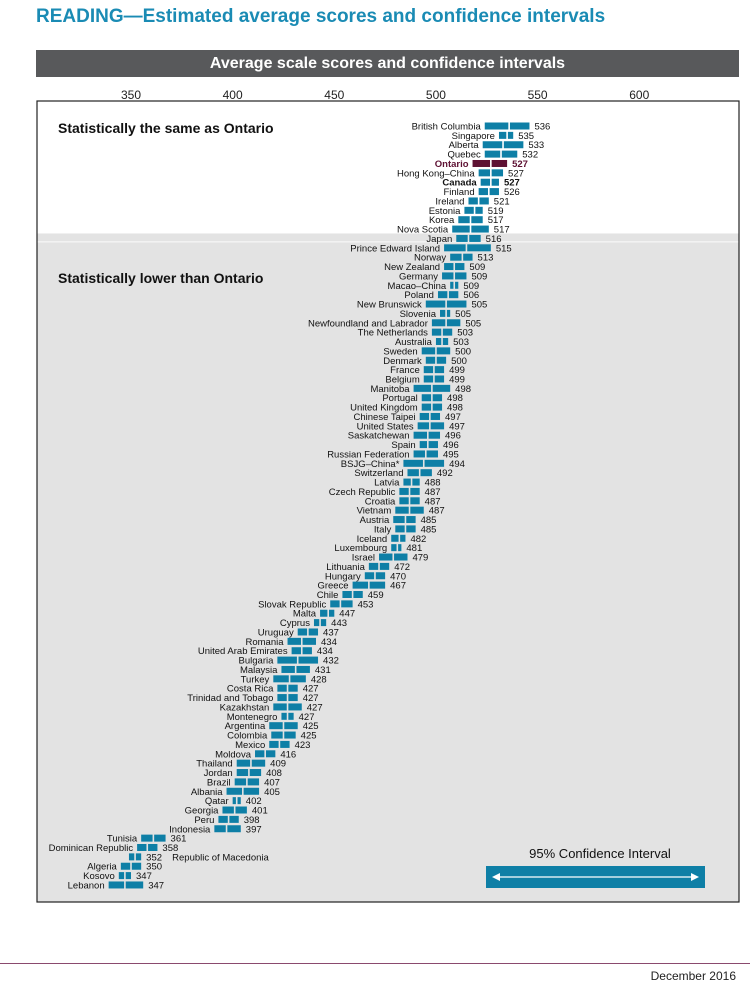 This screenshot has height=985, width=750. I want to click on x-tick-label: 450, so click(334, 95).